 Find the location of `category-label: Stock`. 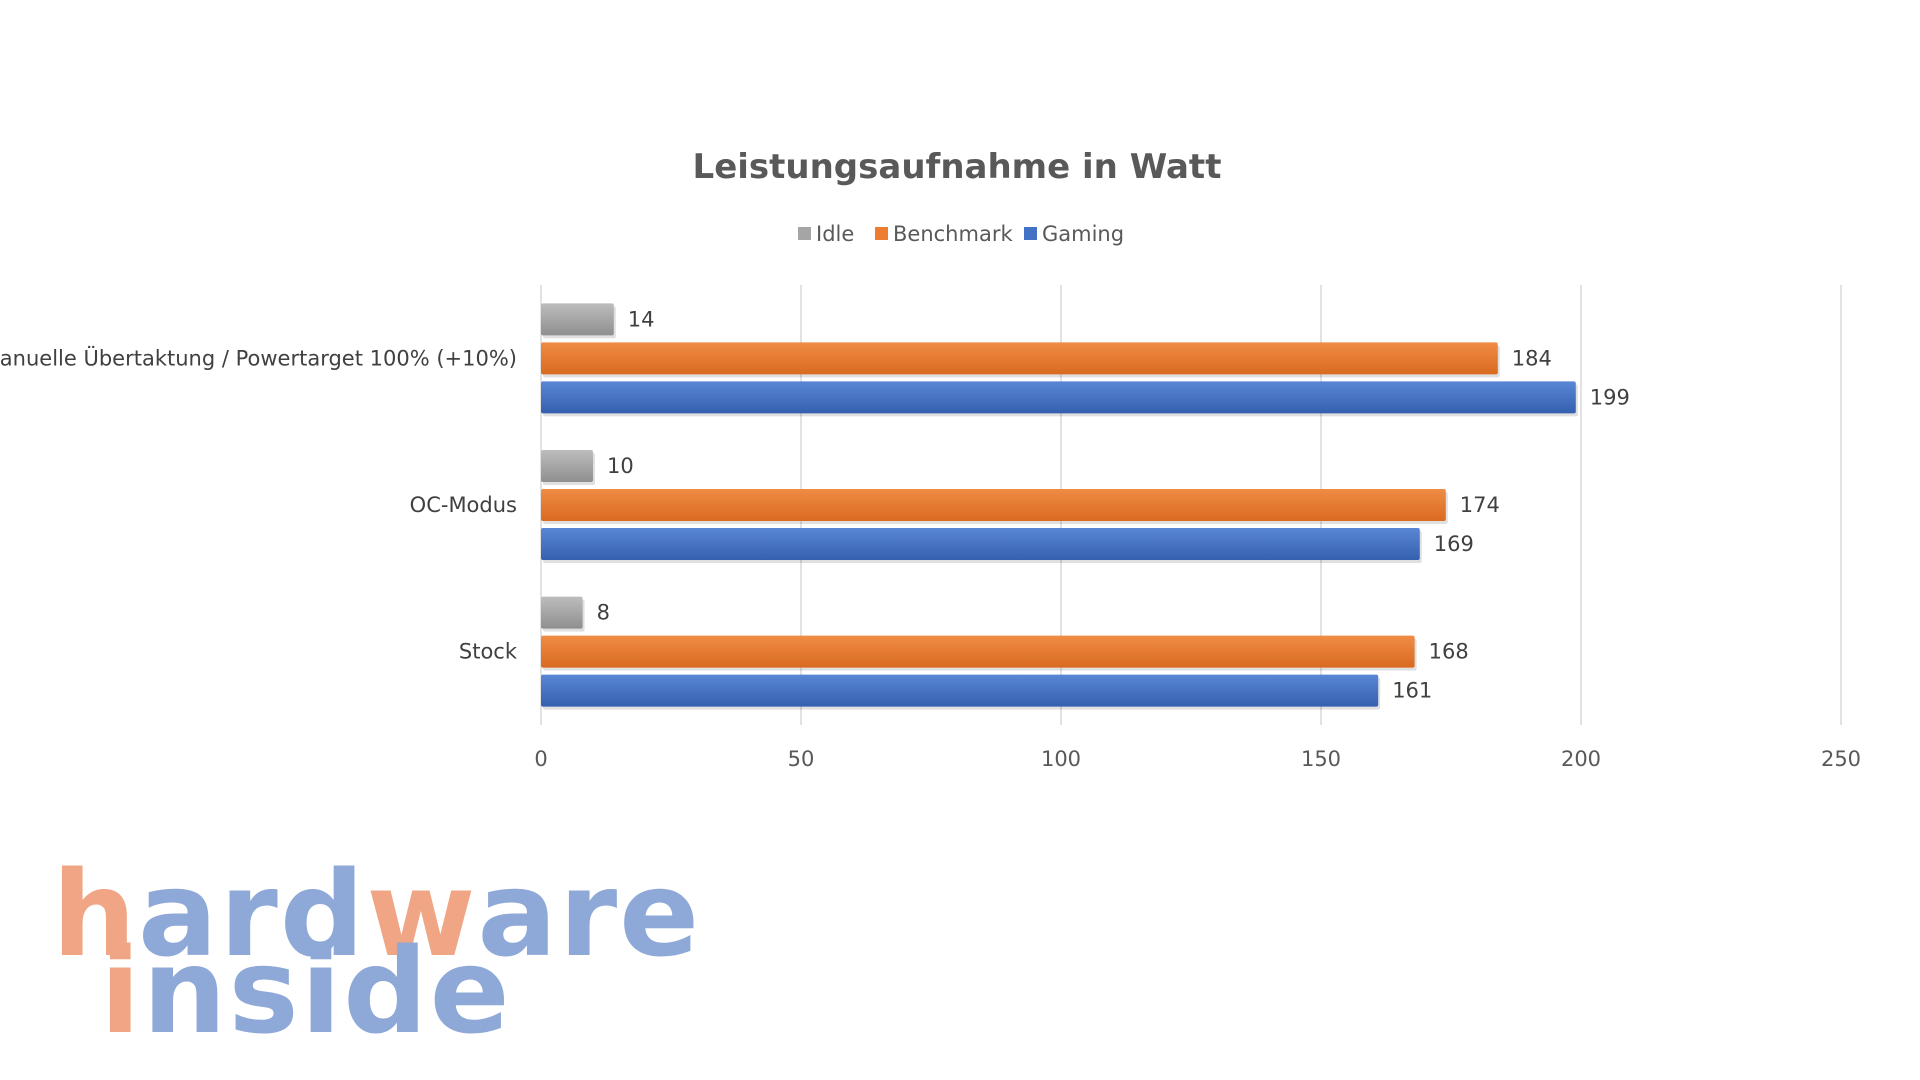

category-label: Stock is located at coordinates (488, 652).